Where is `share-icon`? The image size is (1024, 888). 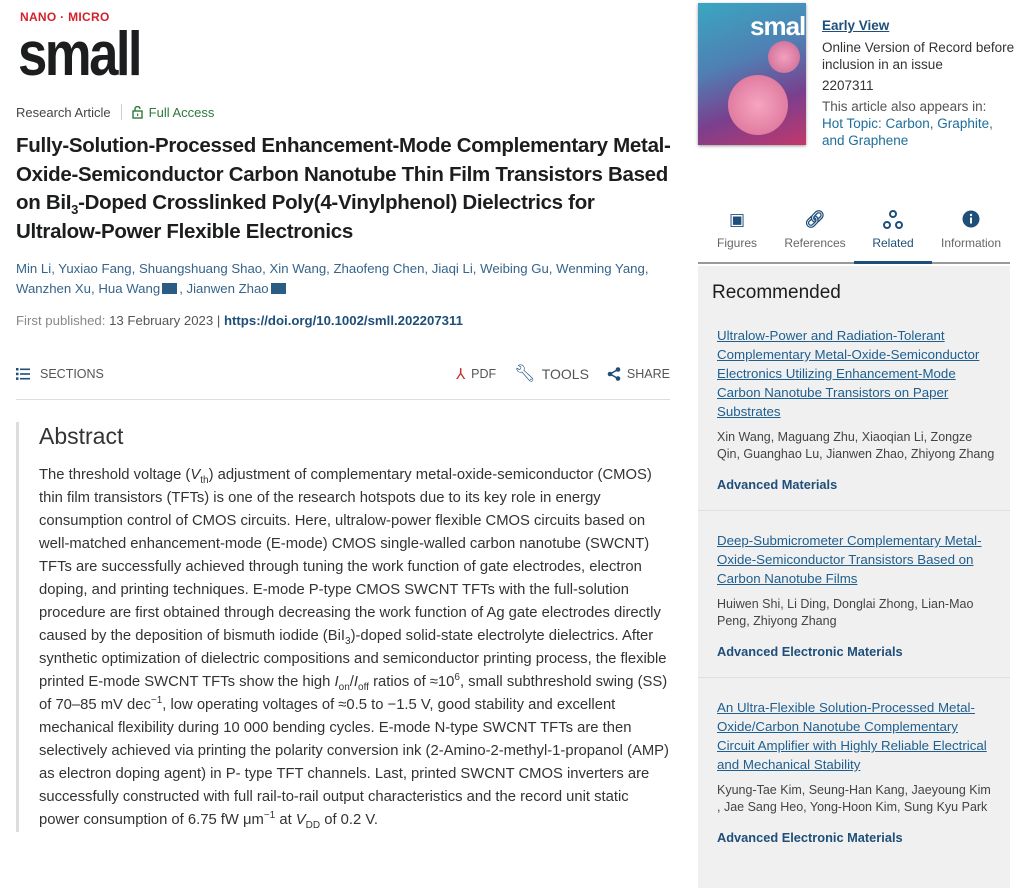
share-icon is located at coordinates (614, 374).